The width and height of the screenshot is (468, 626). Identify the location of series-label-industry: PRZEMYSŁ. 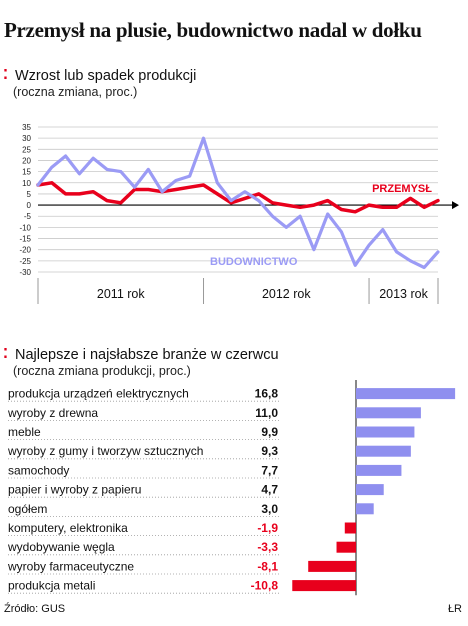
(402, 189).